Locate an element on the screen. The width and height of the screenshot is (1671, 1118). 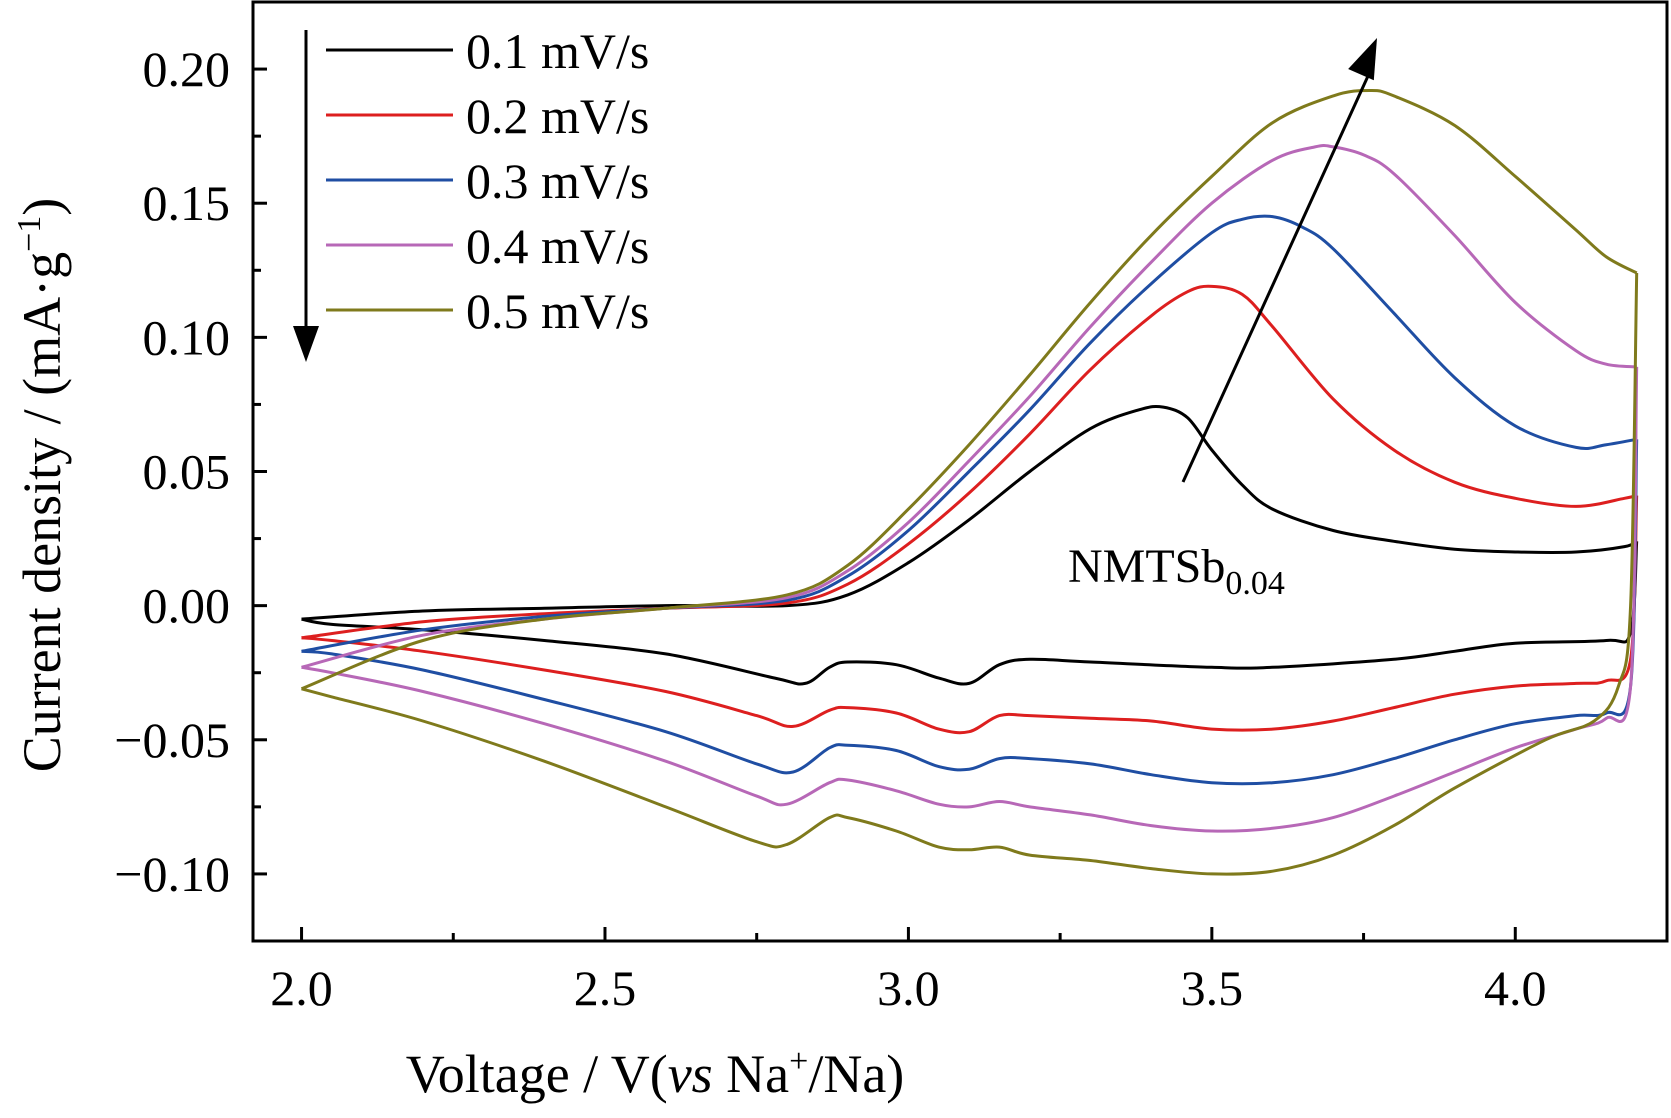
x-tick-label: 2.0 is located at coordinates (301, 988).